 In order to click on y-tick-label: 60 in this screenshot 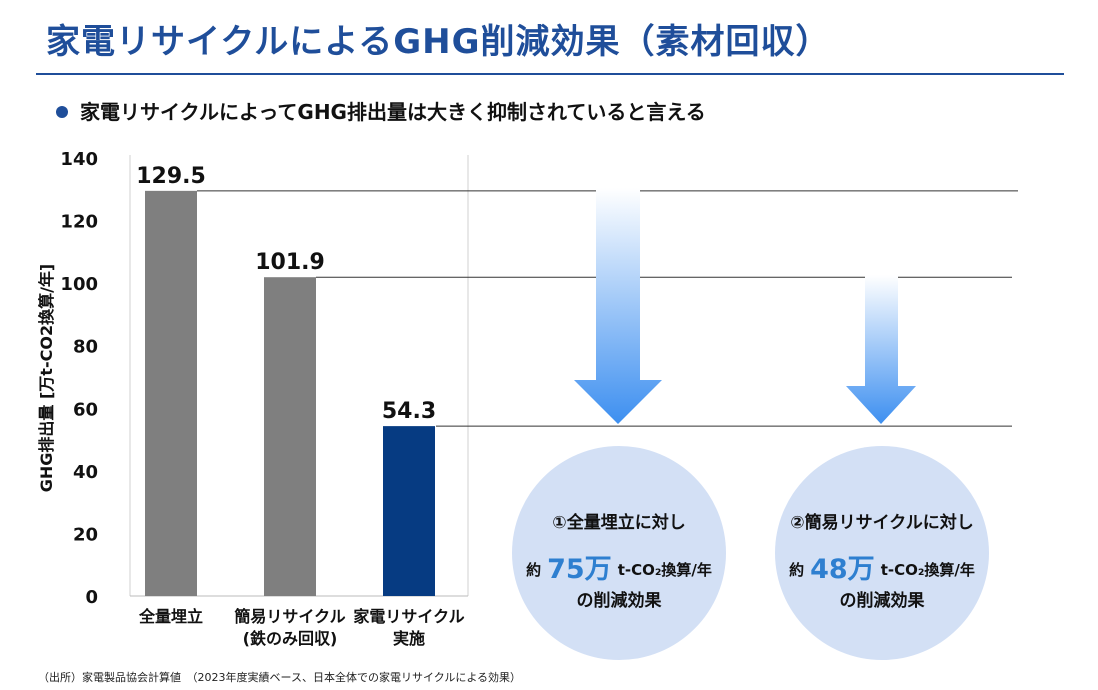, I will do `click(85, 409)`.